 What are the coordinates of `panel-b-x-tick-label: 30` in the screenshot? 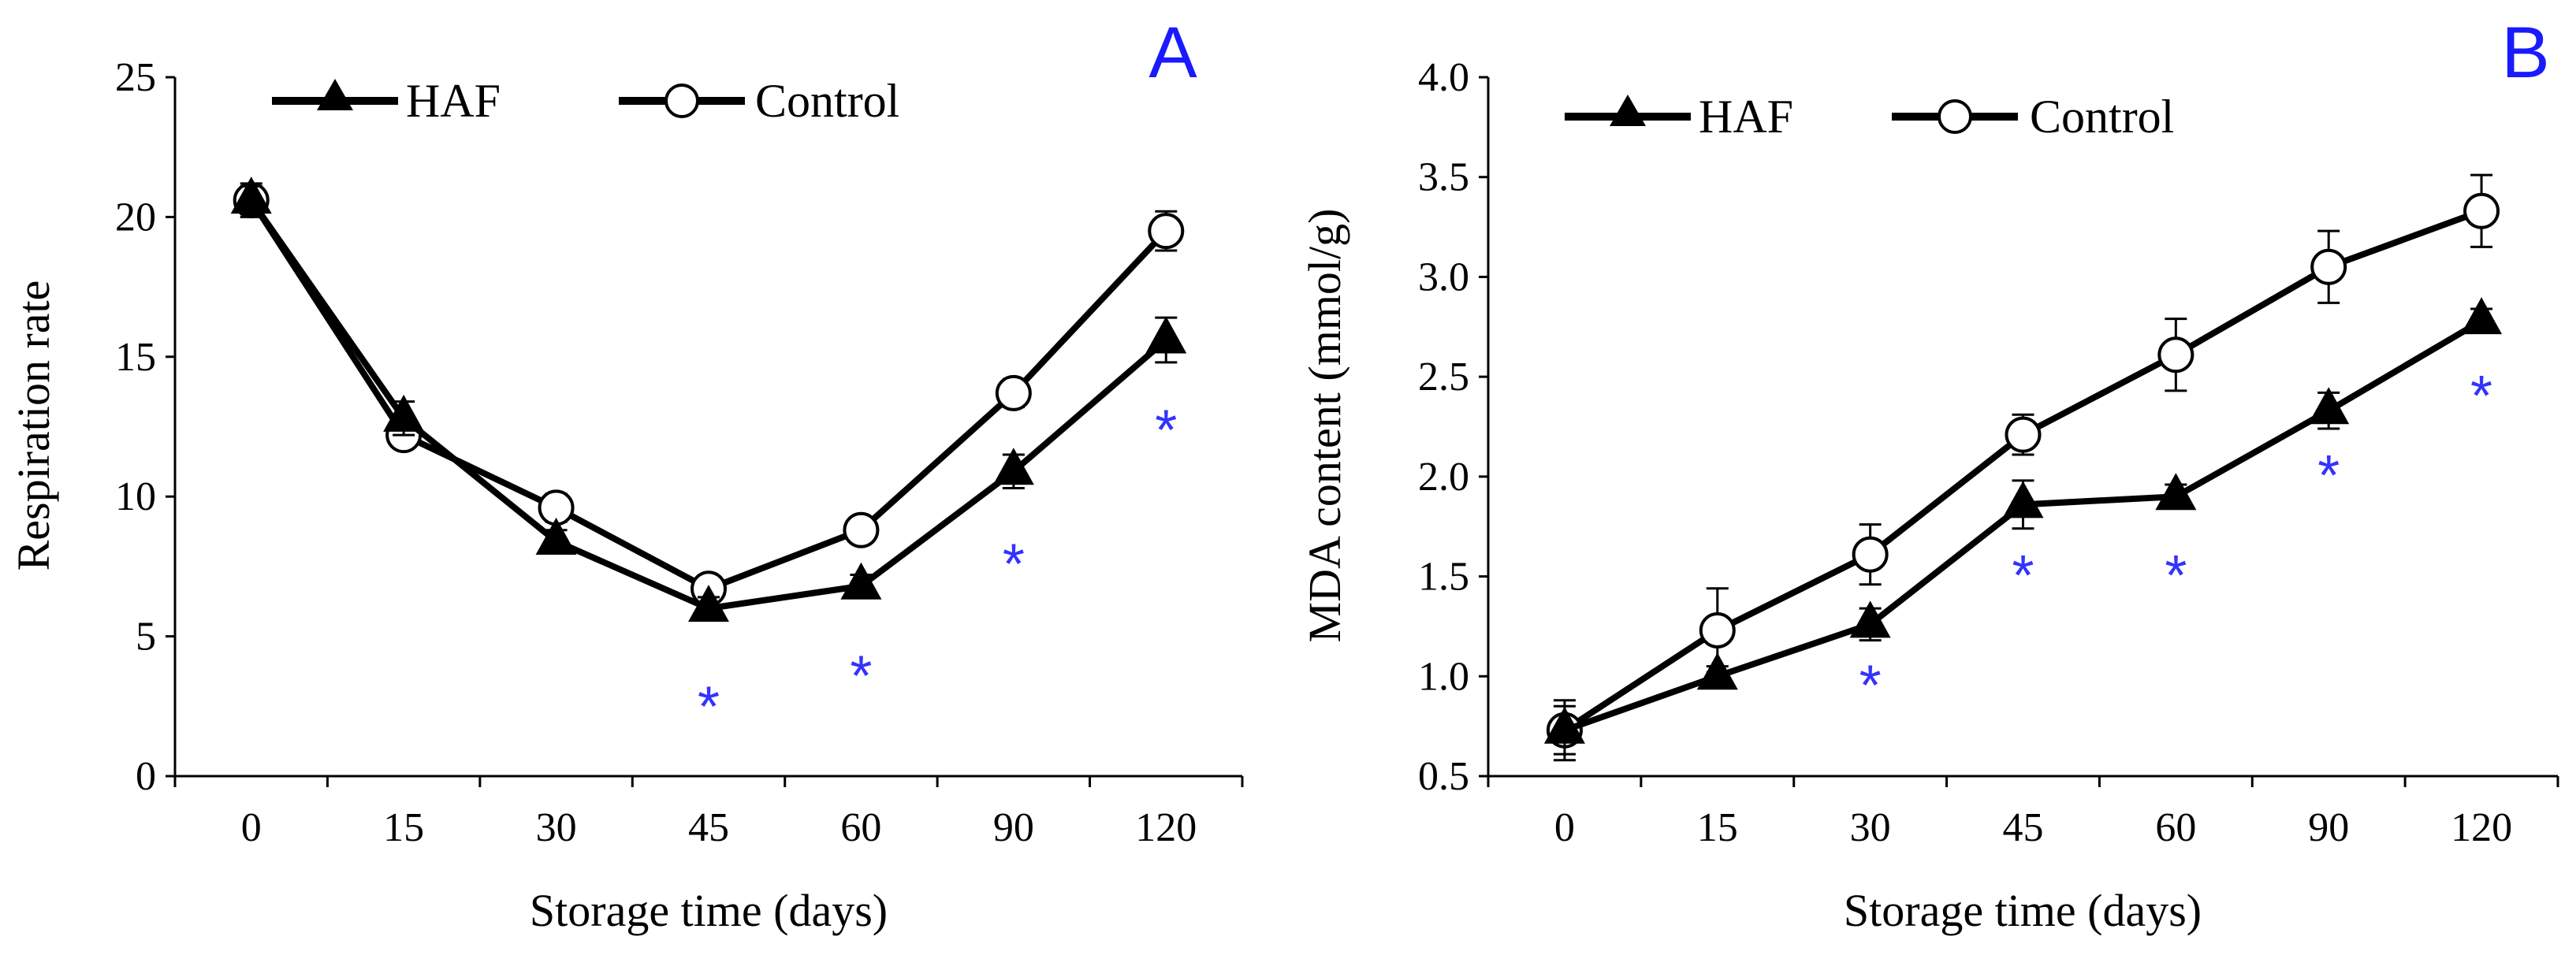 It's located at (1870, 827).